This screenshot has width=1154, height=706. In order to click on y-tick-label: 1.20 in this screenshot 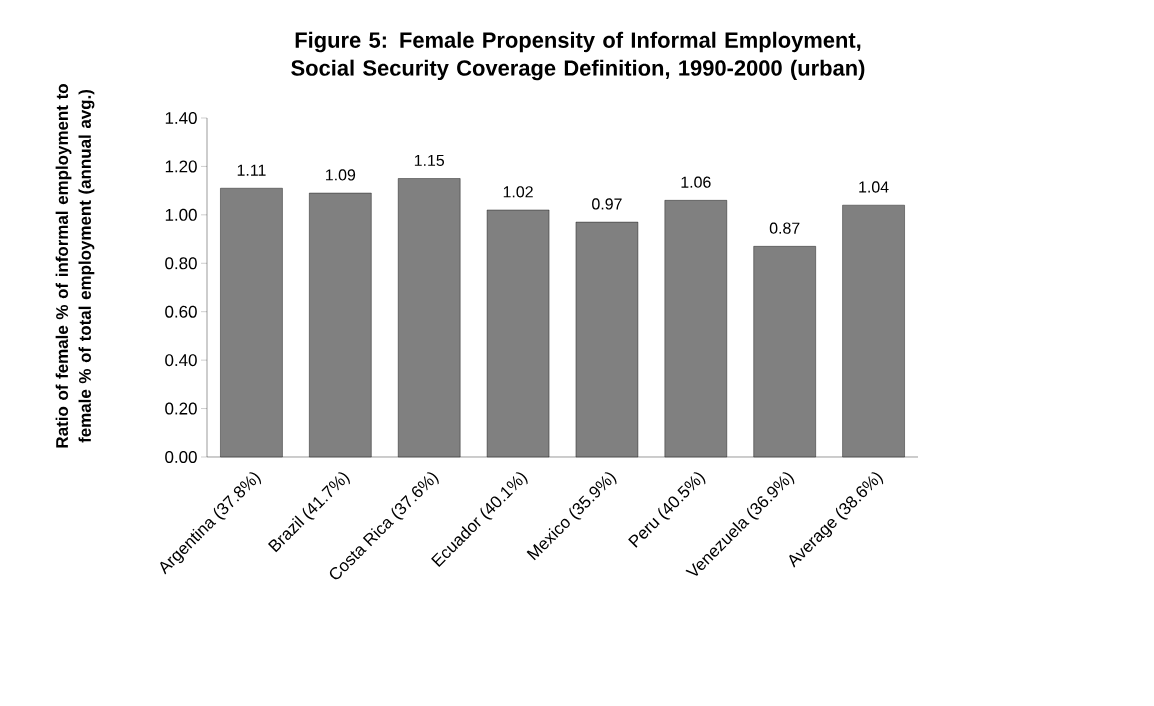, I will do `click(181, 166)`.